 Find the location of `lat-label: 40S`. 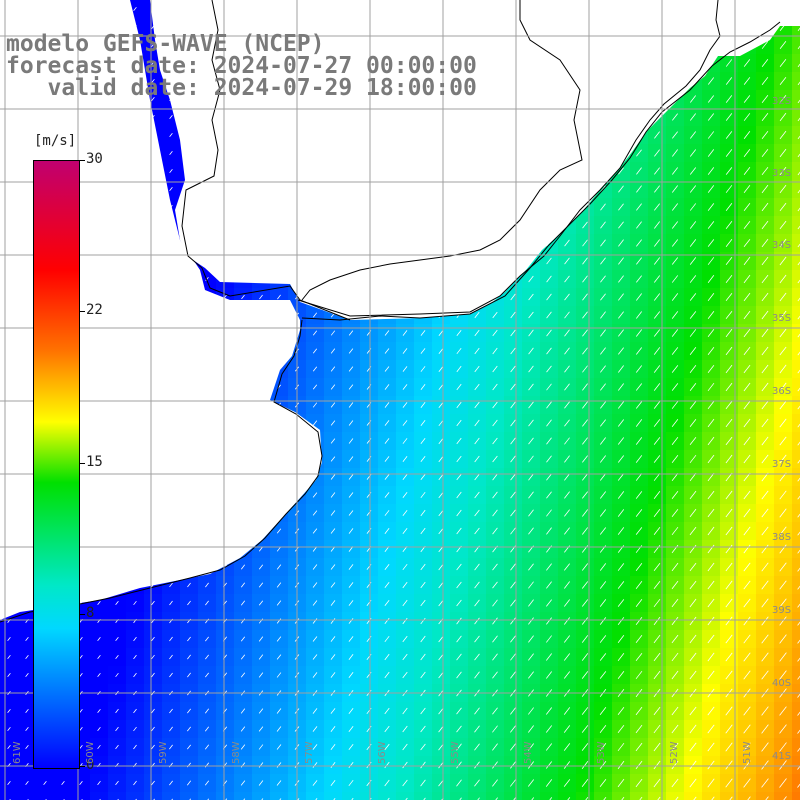

lat-label: 40S is located at coordinates (782, 683).